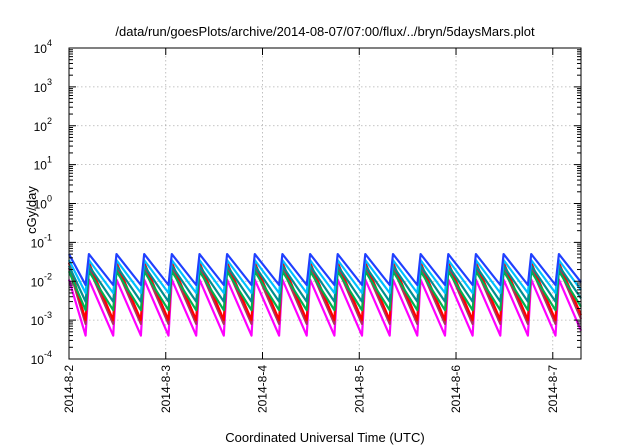 This screenshot has width=640, height=448. Describe the element at coordinates (43, 164) in the screenshot. I see `y-tick-label: 10¹` at that location.